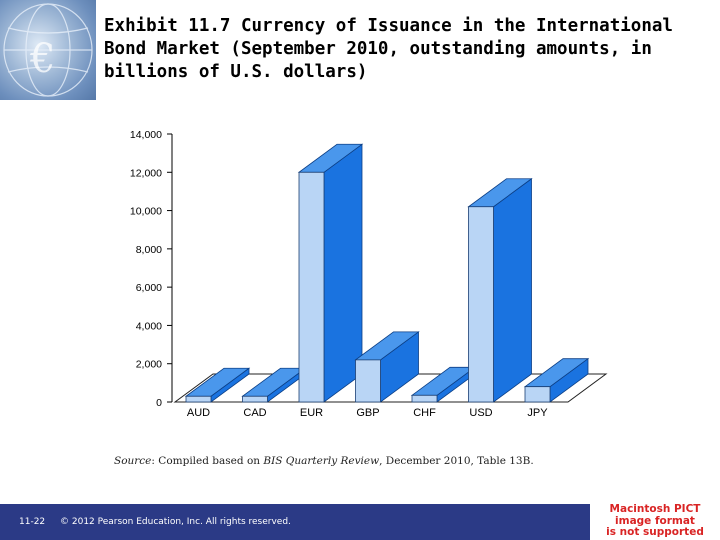  What do you see at coordinates (537, 413) in the screenshot?
I see `x-tick-label: JPY` at bounding box center [537, 413].